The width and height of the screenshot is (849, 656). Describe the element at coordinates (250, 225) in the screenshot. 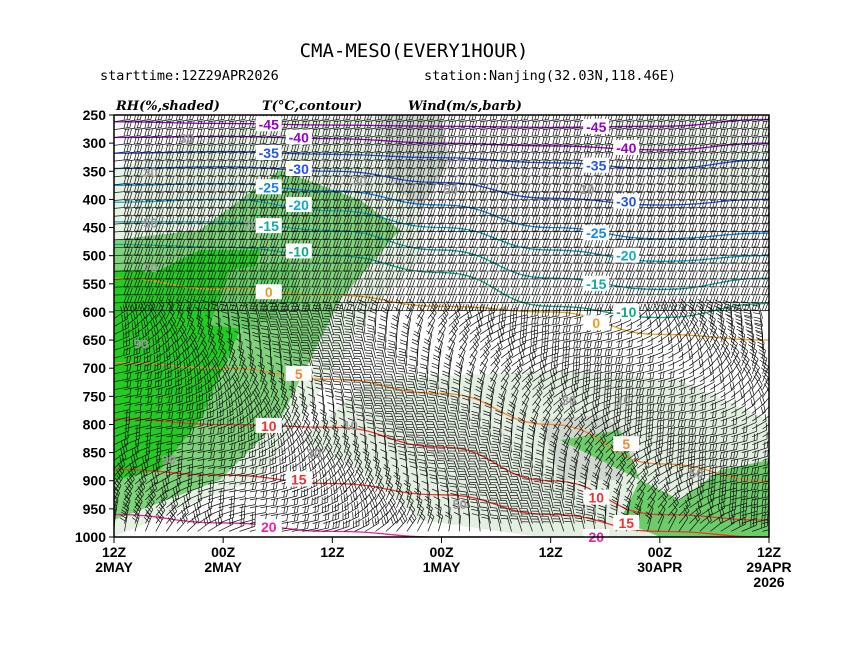

I see `rh-contour-label: 70` at that location.